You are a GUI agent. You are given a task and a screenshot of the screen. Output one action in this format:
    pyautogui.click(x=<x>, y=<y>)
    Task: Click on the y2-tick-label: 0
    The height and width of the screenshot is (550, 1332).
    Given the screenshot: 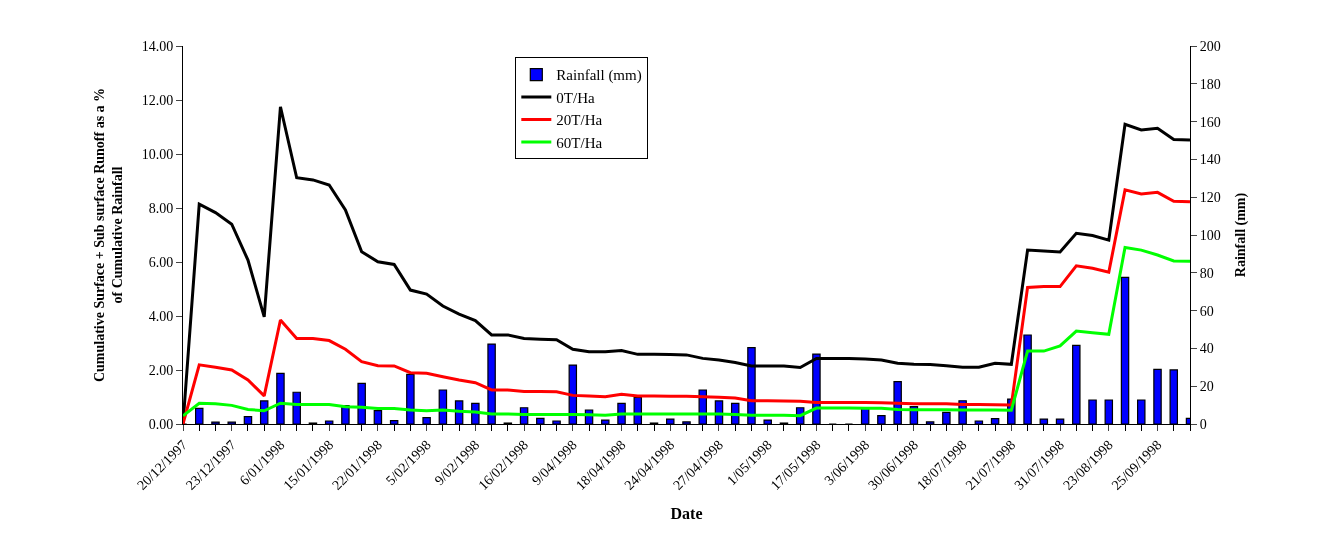 What is the action you would take?
    pyautogui.click(x=1203, y=424)
    